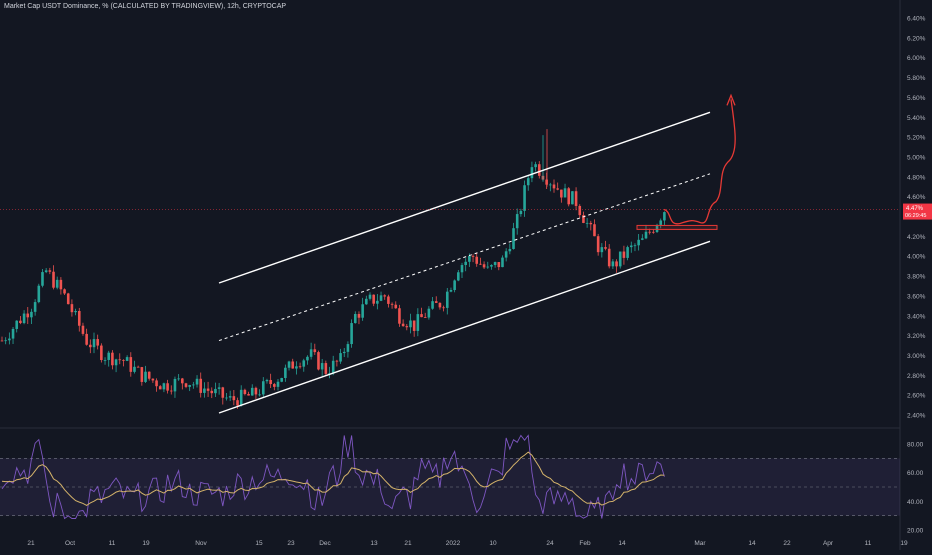 This screenshot has height=555, width=932. Describe the element at coordinates (916, 416) in the screenshot. I see `price-tick-label: 2.40%` at that location.